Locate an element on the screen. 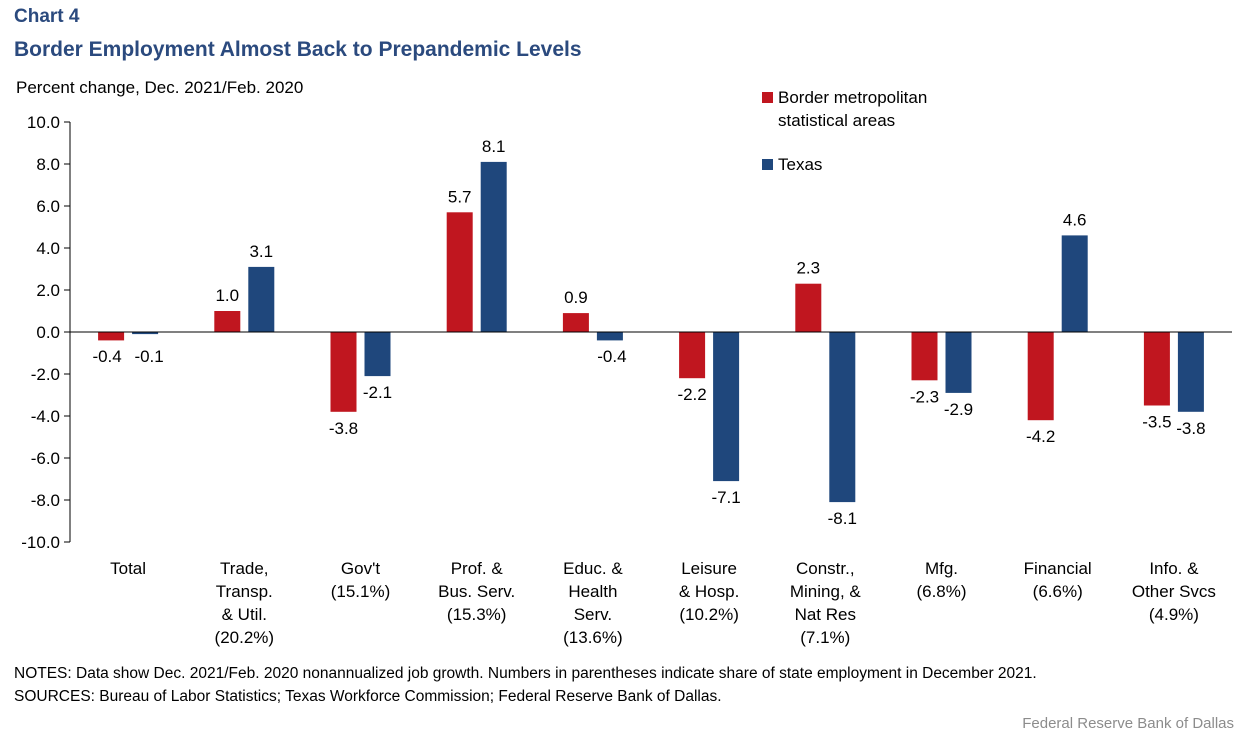 Image resolution: width=1246 pixels, height=737 pixels. x-tick-label: Trade, is located at coordinates (244, 568).